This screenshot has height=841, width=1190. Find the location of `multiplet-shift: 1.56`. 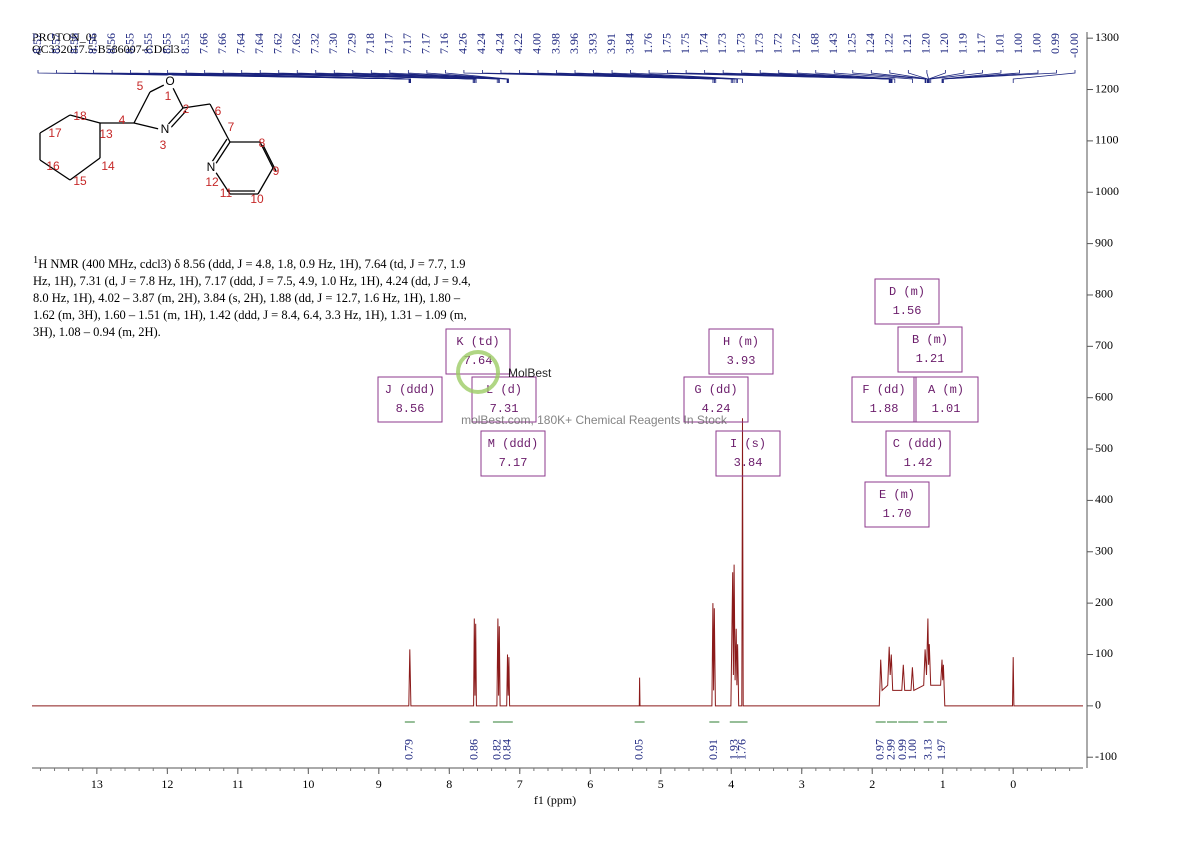

multiplet-shift: 1.56 is located at coordinates (907, 311).